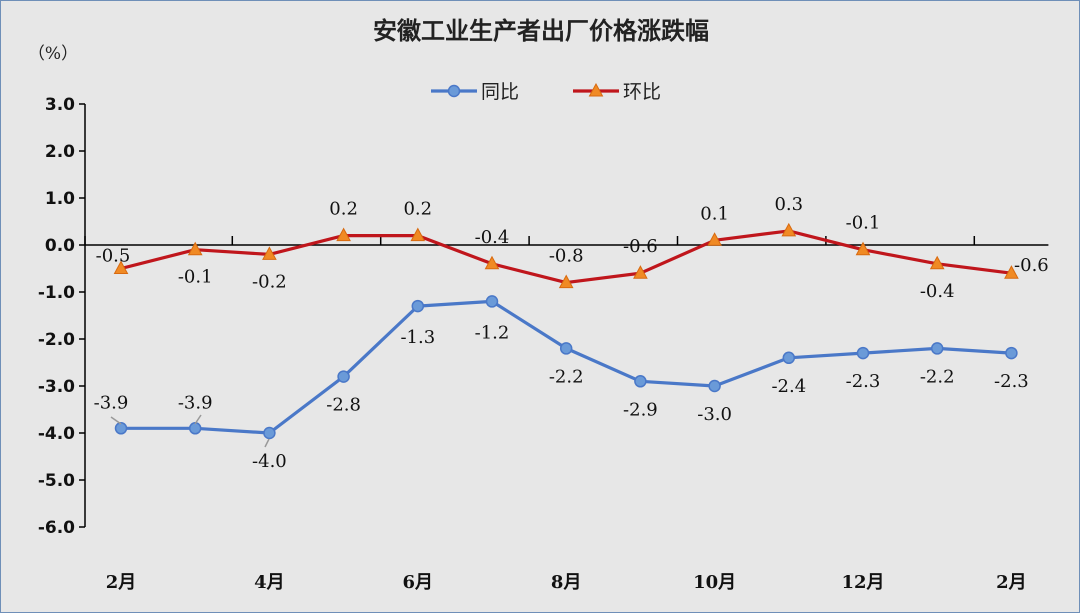 This screenshot has height=613, width=1080. I want to click on y-tick-label: 0.0, so click(60, 246).